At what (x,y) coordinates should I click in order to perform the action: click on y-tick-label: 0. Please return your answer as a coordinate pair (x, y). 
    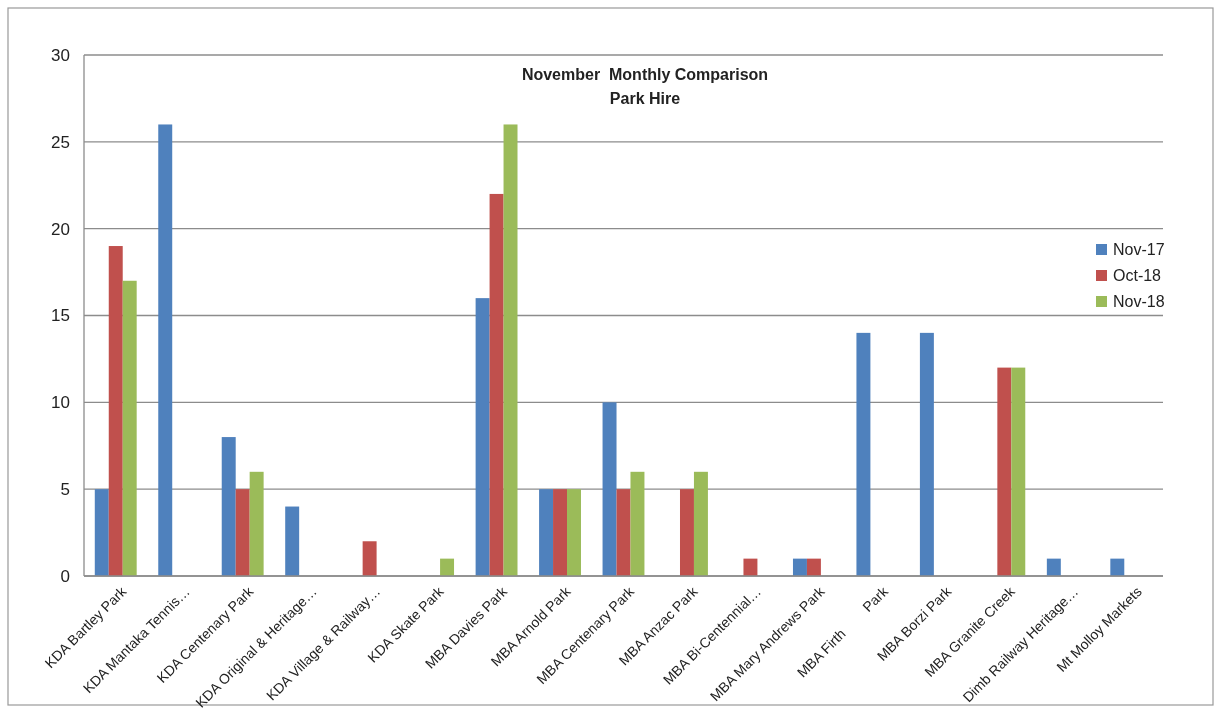
    Looking at the image, I should click on (65, 576).